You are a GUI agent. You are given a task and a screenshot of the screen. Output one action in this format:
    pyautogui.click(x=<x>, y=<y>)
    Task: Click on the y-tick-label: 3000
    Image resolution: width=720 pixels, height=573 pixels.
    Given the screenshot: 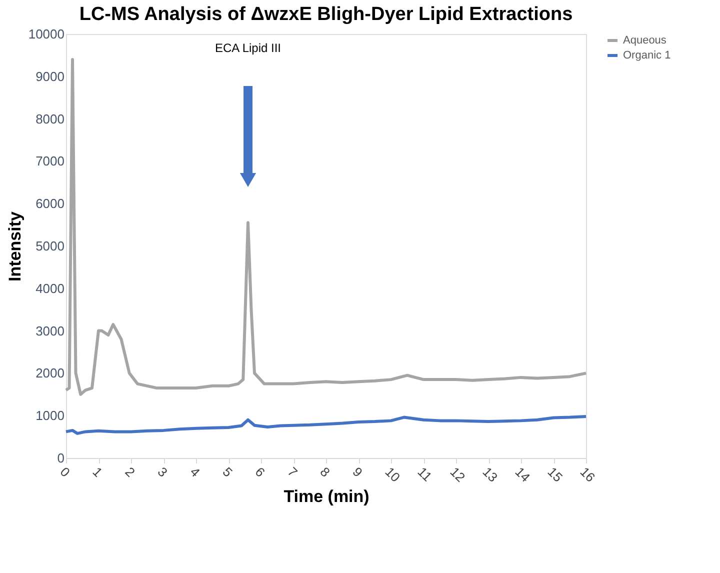 What is the action you would take?
    pyautogui.click(x=50, y=330)
    